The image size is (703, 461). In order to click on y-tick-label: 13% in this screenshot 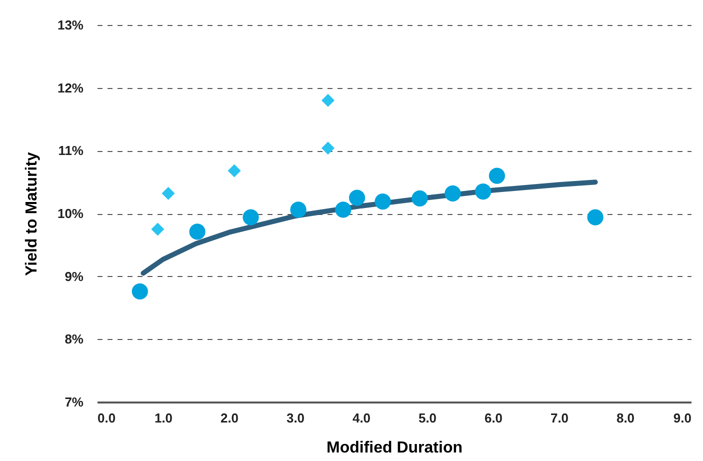, I will do `click(70, 25)`.